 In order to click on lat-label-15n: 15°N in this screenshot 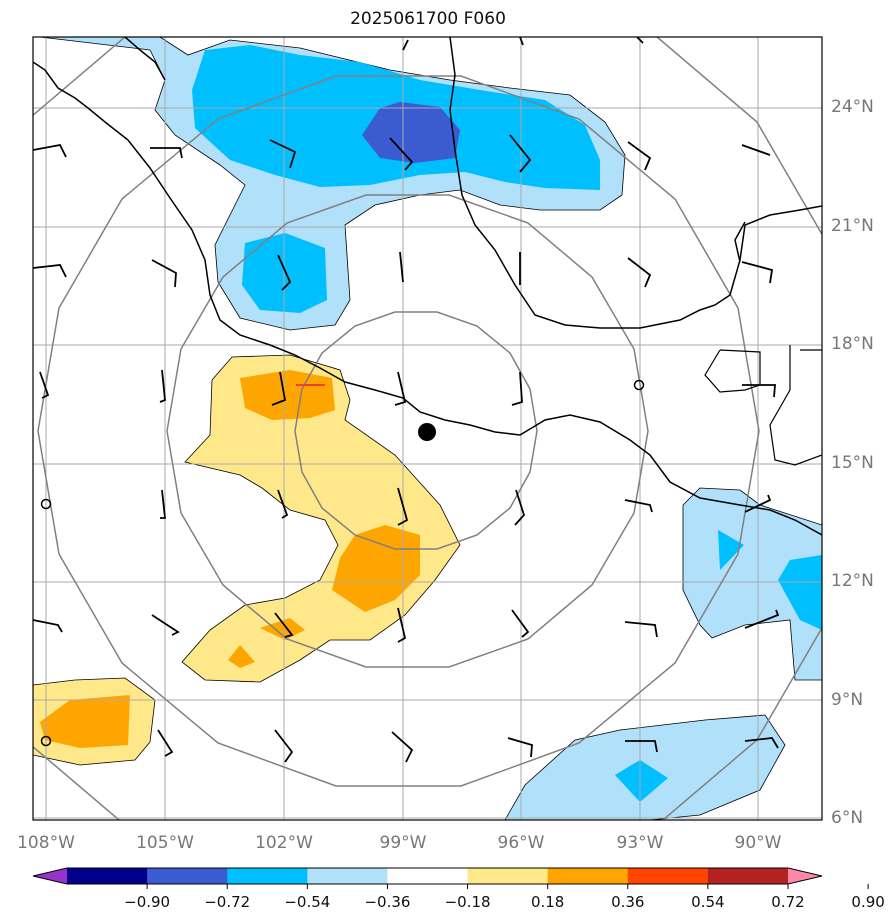, I will do `click(852, 463)`.